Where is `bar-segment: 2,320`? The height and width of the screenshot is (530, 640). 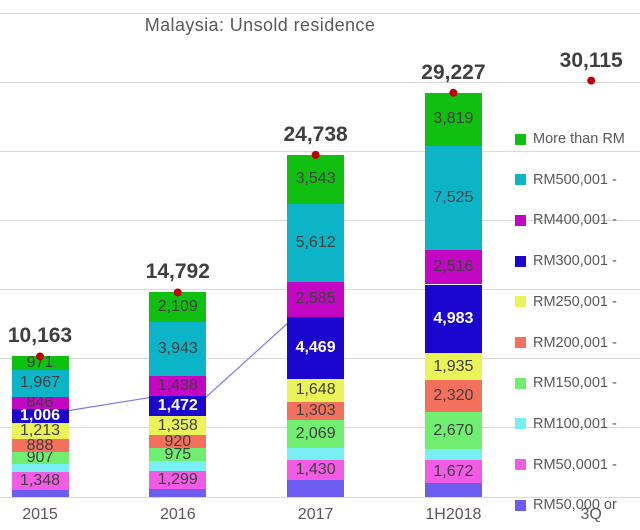
bar-segment: 2,320 is located at coordinates (453, 396).